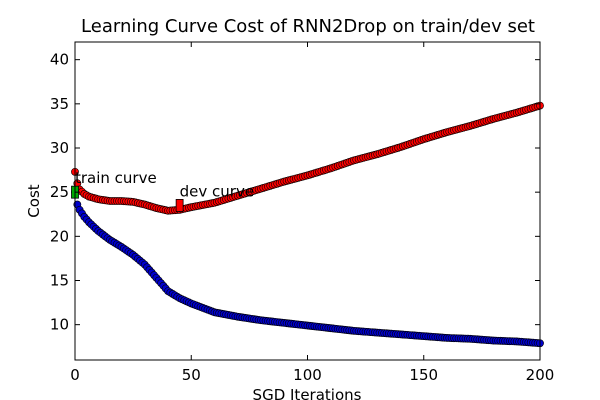 This screenshot has height=400, width=600. Describe the element at coordinates (59, 325) in the screenshot. I see `y-tick-label: 10` at that location.